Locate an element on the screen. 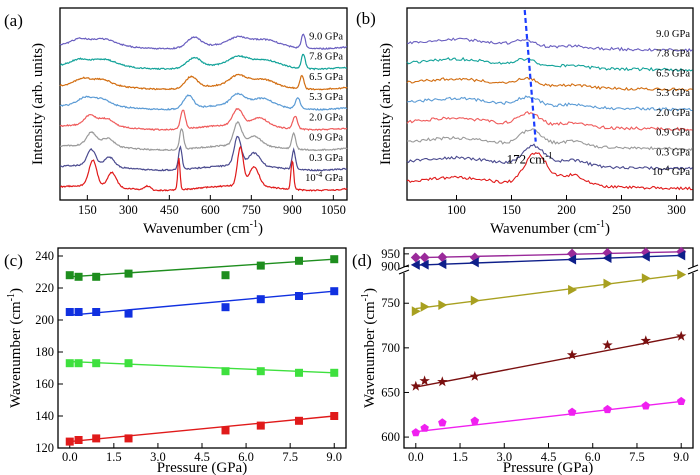  panel-a-series-label: 6.5 GPa is located at coordinates (326, 77).